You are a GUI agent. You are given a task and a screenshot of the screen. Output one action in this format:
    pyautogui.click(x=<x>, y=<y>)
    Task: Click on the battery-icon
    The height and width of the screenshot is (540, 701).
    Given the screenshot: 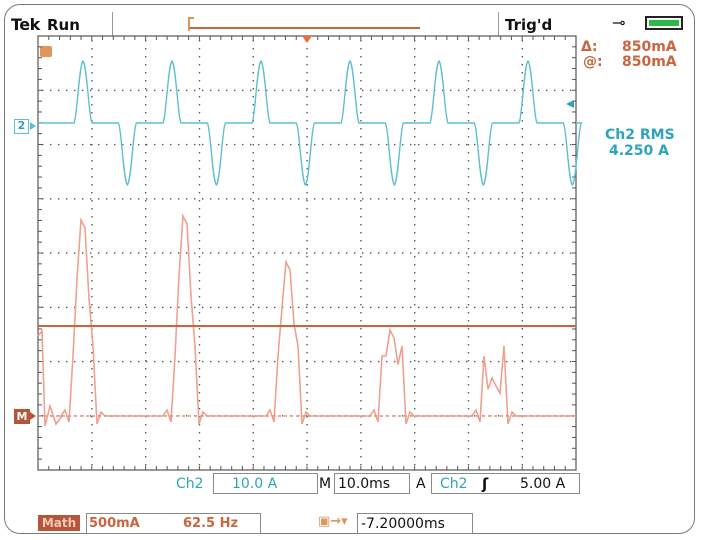 What is the action you would take?
    pyautogui.click(x=664, y=23)
    